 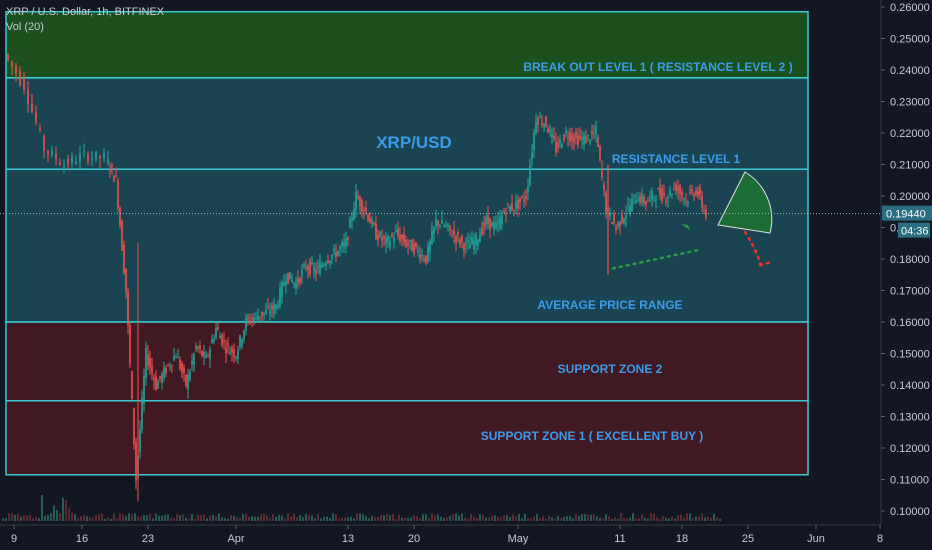 I want to click on projection-up-arrowhead, so click(x=685, y=227).